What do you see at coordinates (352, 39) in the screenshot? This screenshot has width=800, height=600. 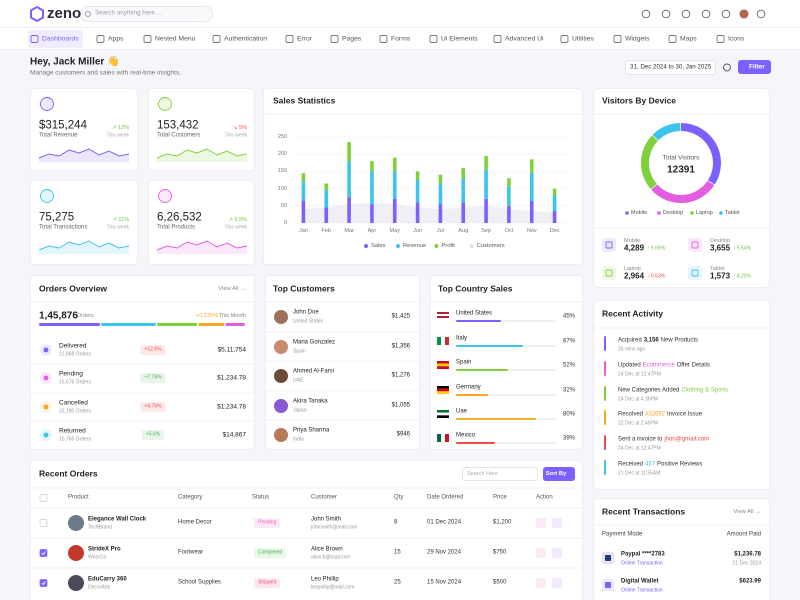 I see `nav-item: Pages` at bounding box center [352, 39].